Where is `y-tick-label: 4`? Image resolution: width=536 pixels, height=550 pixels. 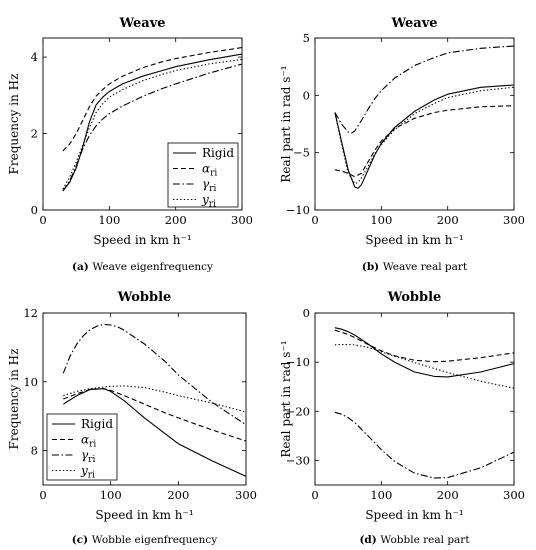
y-tick-label: 4 is located at coordinates (34, 57).